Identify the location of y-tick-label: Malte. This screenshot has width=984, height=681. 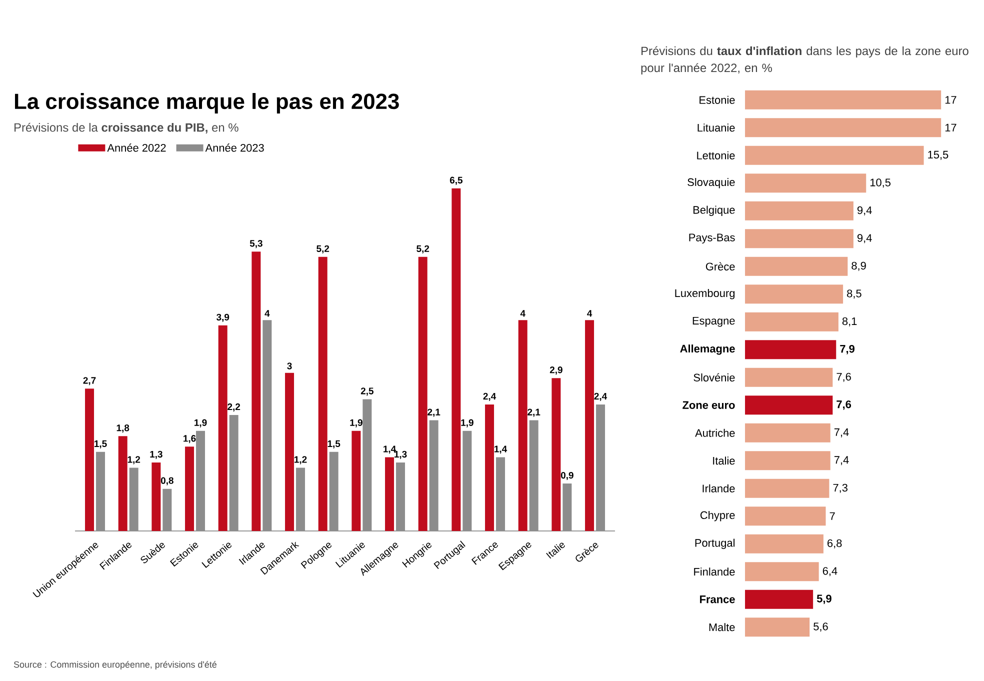
(722, 627).